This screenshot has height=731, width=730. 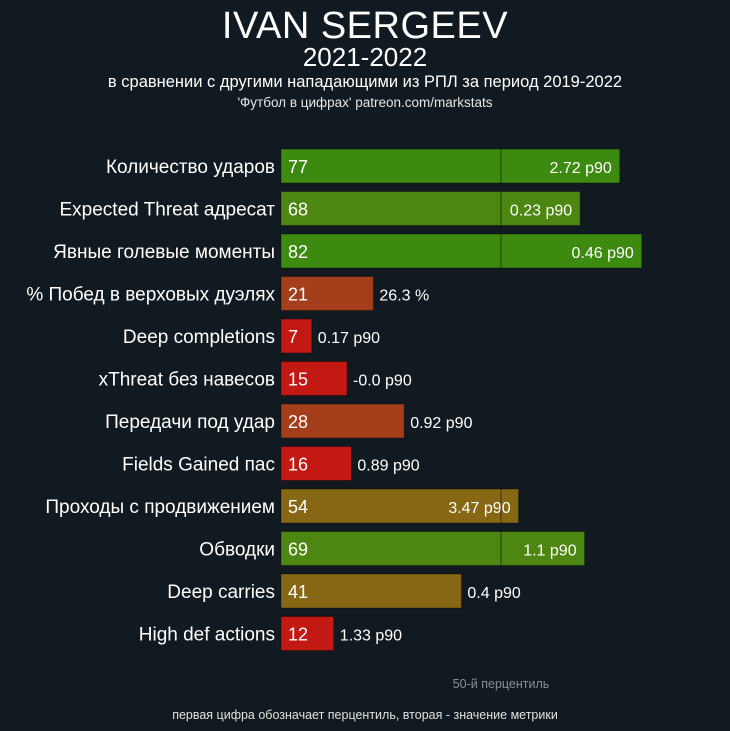 I want to click on category-label: Количество ударов, so click(x=190, y=167).